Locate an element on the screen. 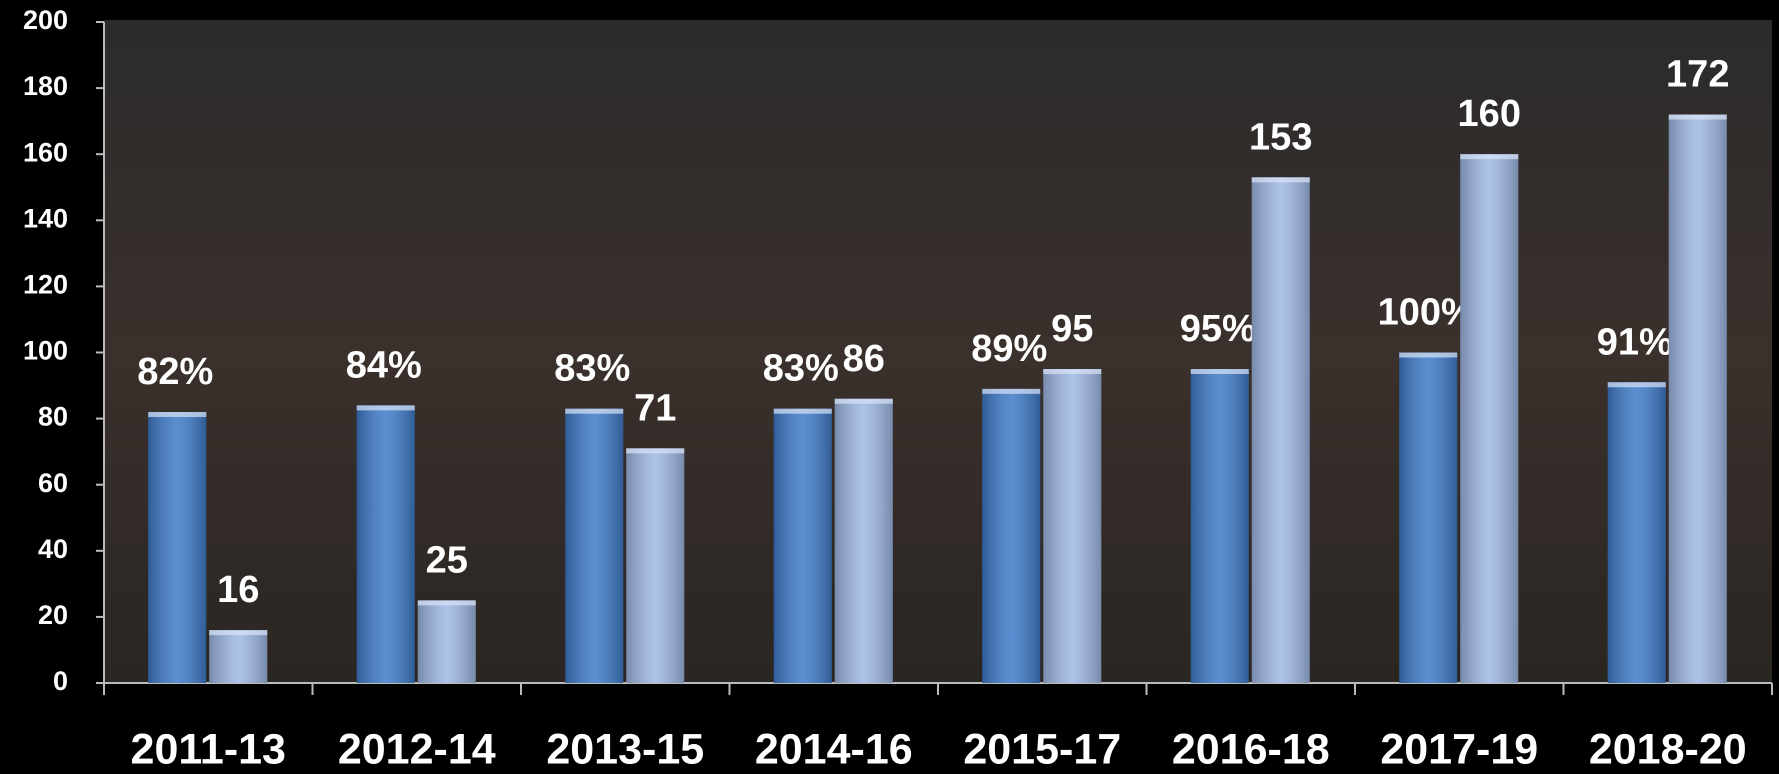 The image size is (1779, 774). data-label: 25 is located at coordinates (447, 560).